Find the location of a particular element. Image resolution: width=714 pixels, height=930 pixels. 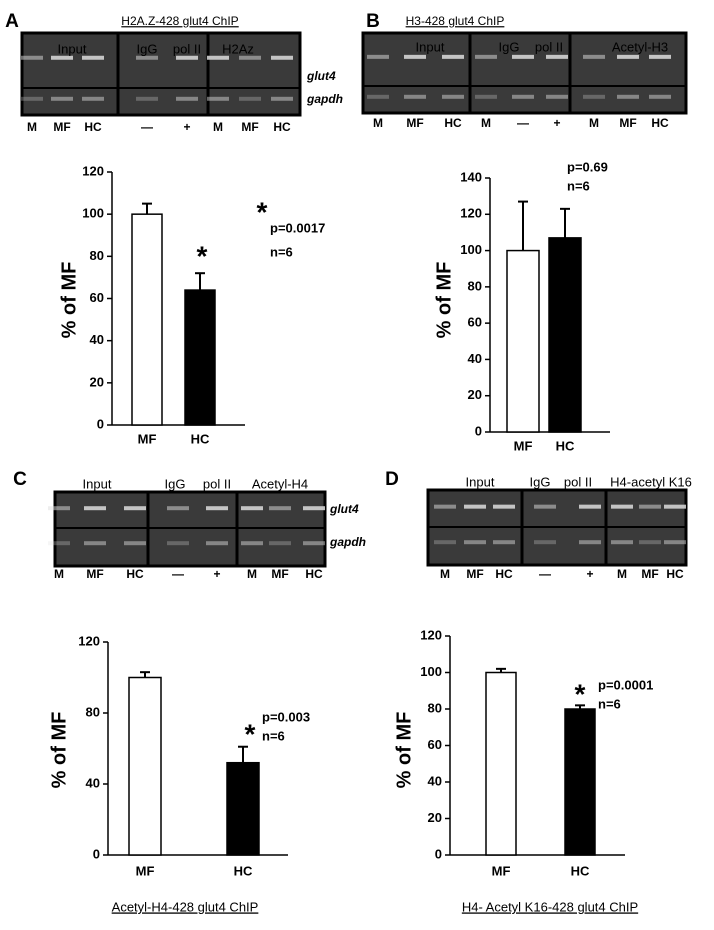

figure-caption: Acetyl-H4-428 glut4 ChIP is located at coordinates (185, 906).